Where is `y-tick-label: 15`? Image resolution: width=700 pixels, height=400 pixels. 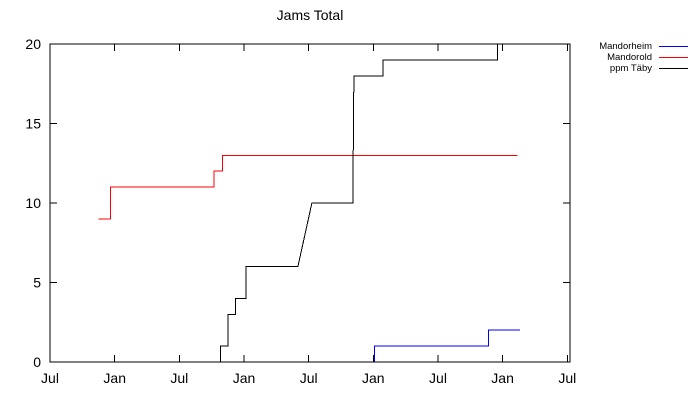
y-tick-label: 15 is located at coordinates (33, 124).